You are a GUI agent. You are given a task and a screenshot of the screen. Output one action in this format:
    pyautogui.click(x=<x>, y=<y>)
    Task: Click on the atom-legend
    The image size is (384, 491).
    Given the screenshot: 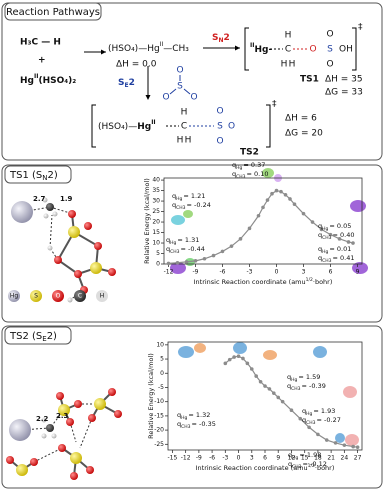 What is the action you would take?
    pyautogui.click(x=58, y=296)
    